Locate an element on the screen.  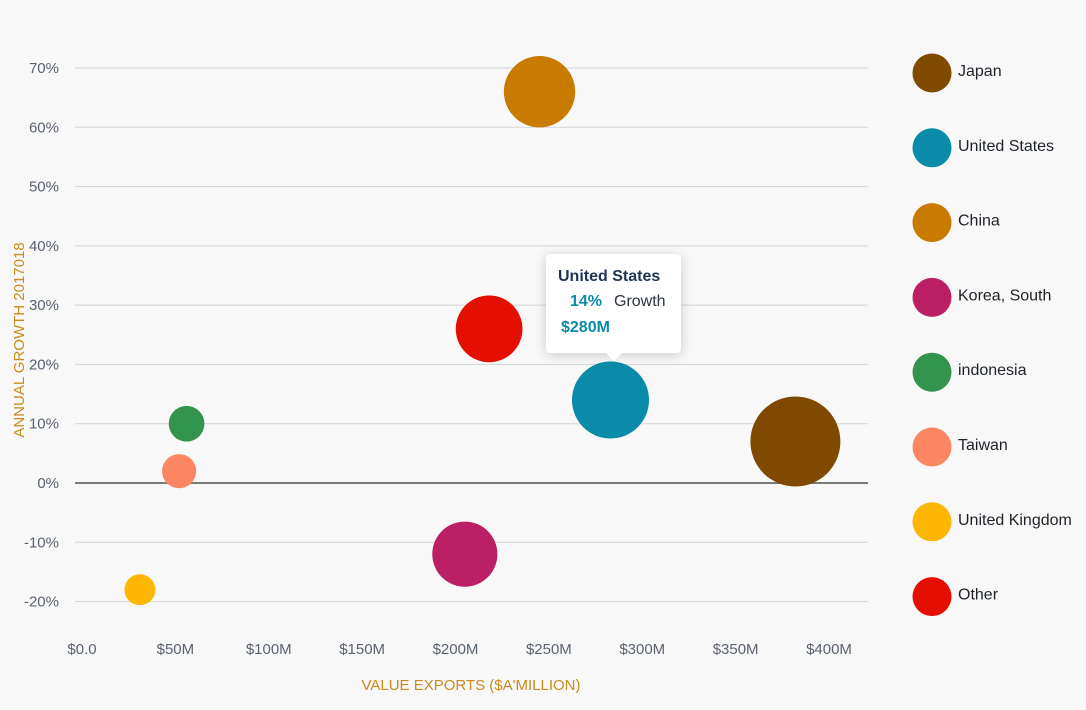
bubble-china is located at coordinates (539, 92).